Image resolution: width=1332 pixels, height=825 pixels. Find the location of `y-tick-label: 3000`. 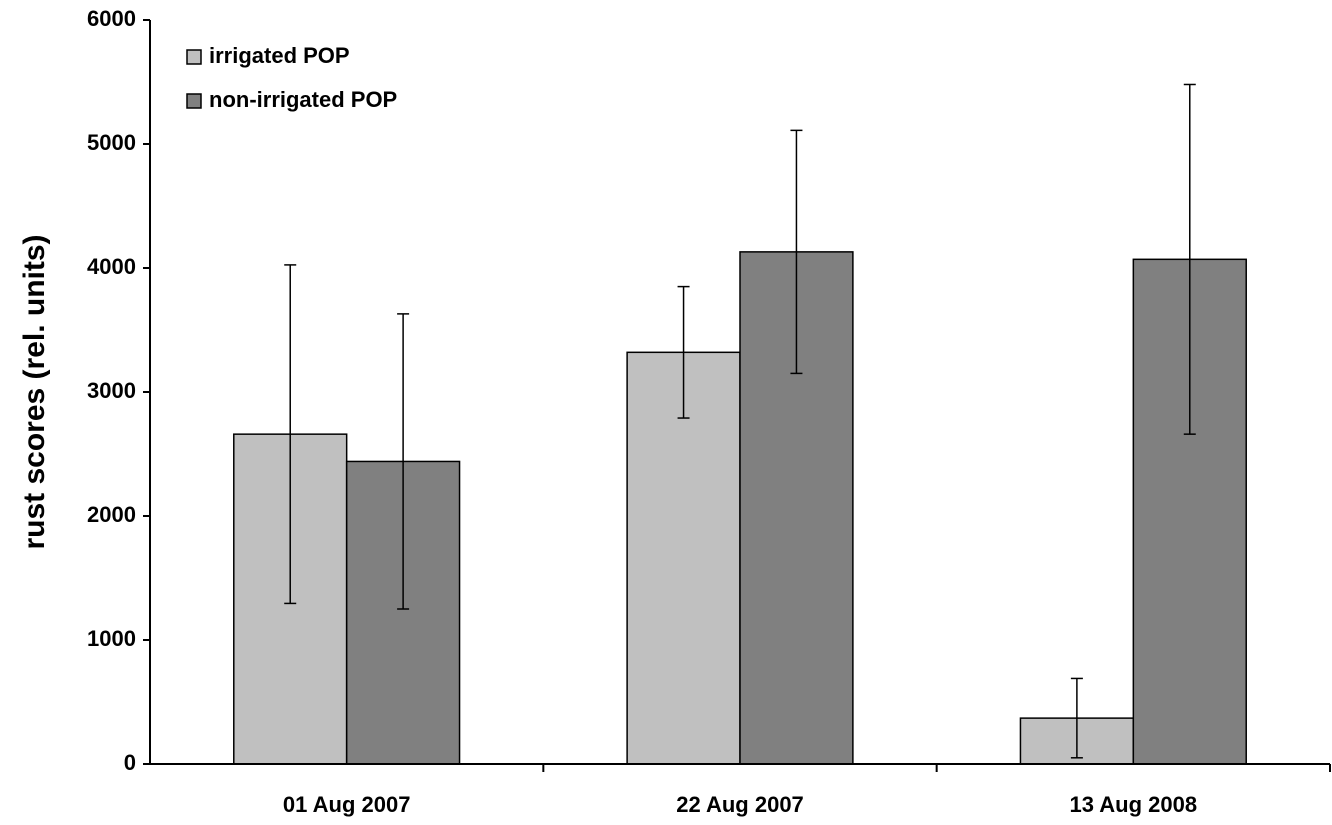

y-tick-label: 3000 is located at coordinates (111, 390).